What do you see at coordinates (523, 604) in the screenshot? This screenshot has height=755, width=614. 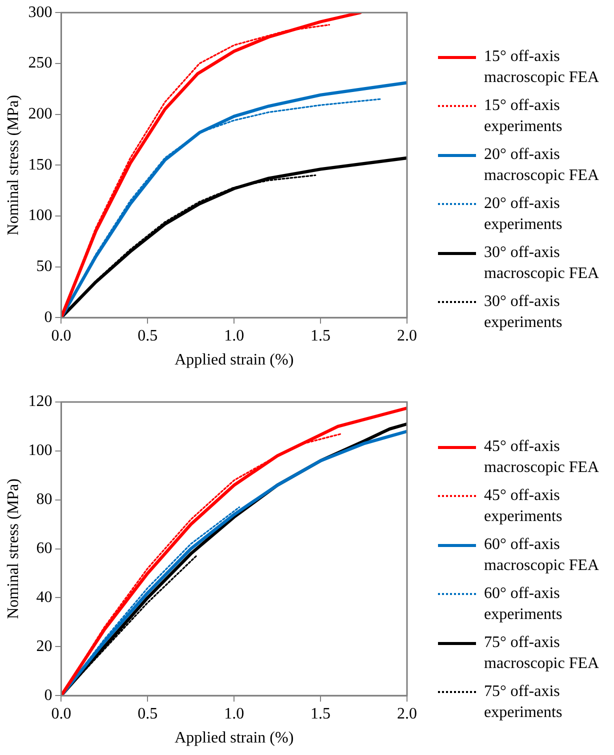 I see `legend-label: 60° off-axis experiments` at bounding box center [523, 604].